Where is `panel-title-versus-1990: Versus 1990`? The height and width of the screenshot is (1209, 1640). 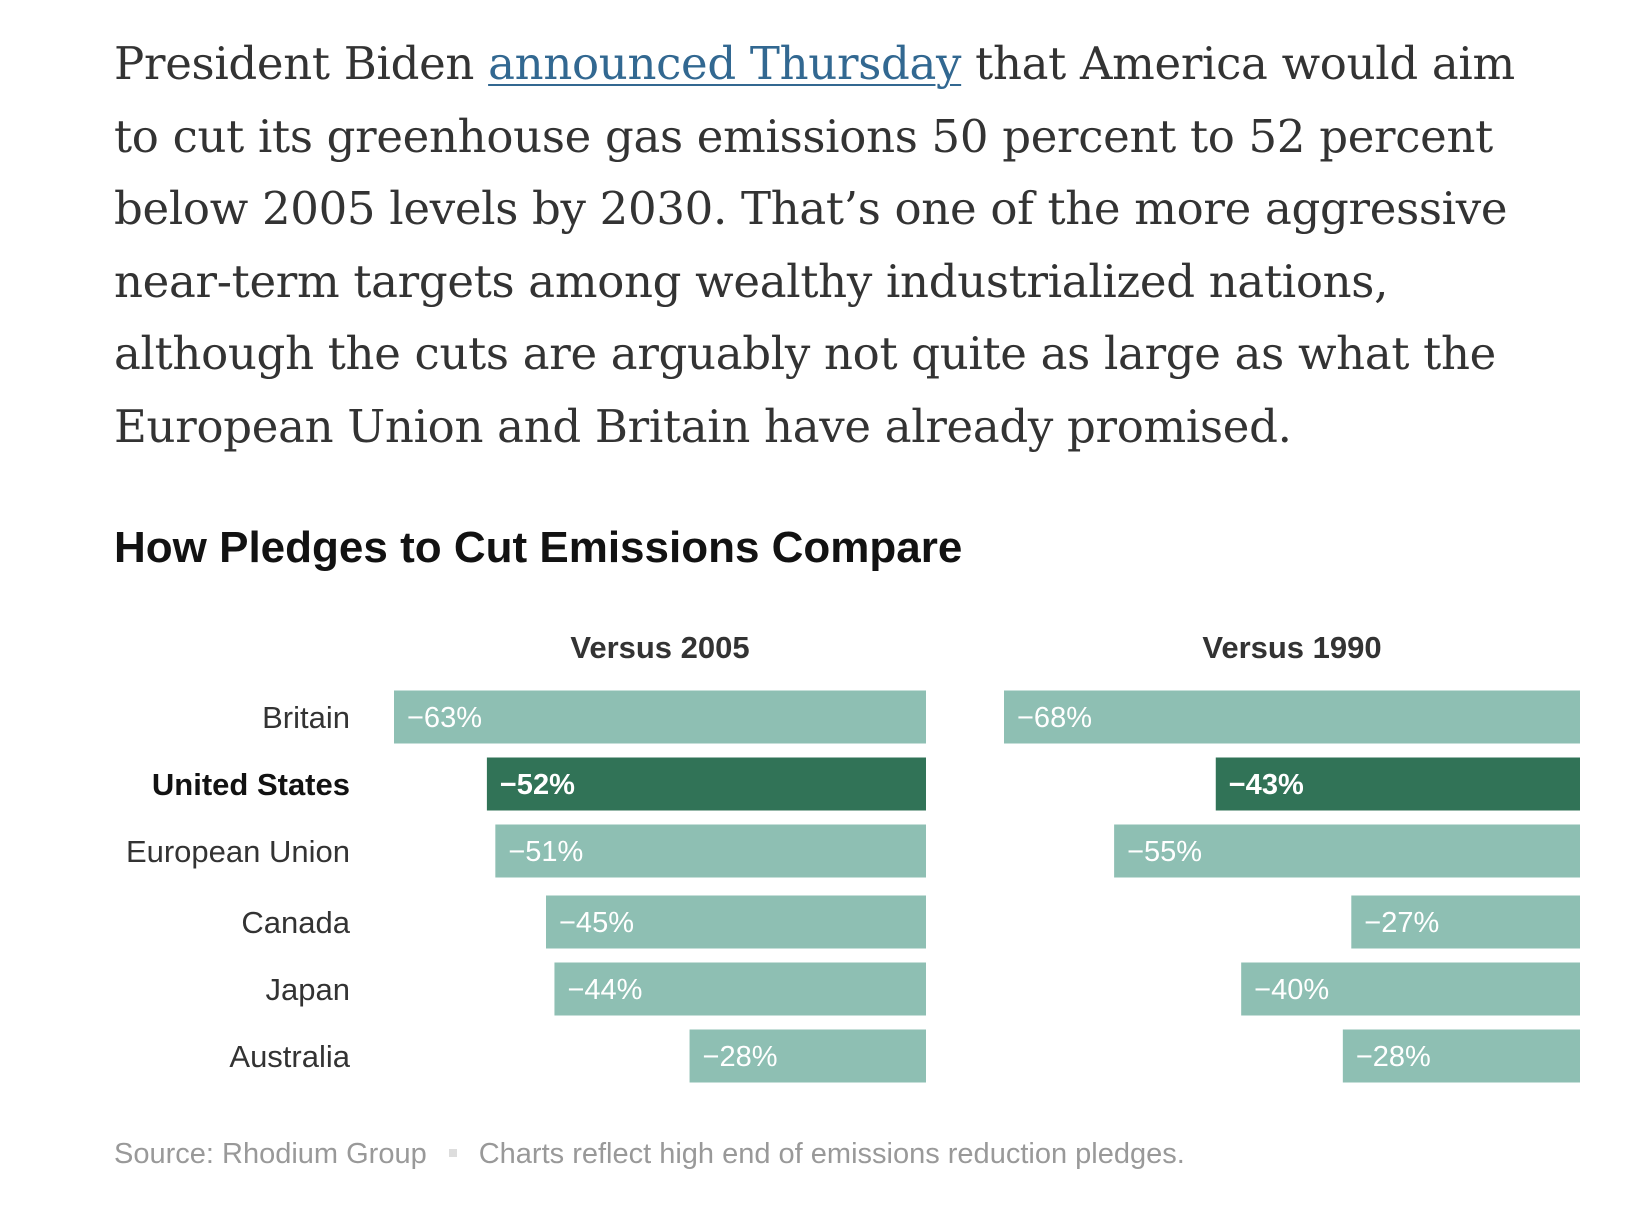
panel-title-versus-1990: Versus 1990 is located at coordinates (1291, 647).